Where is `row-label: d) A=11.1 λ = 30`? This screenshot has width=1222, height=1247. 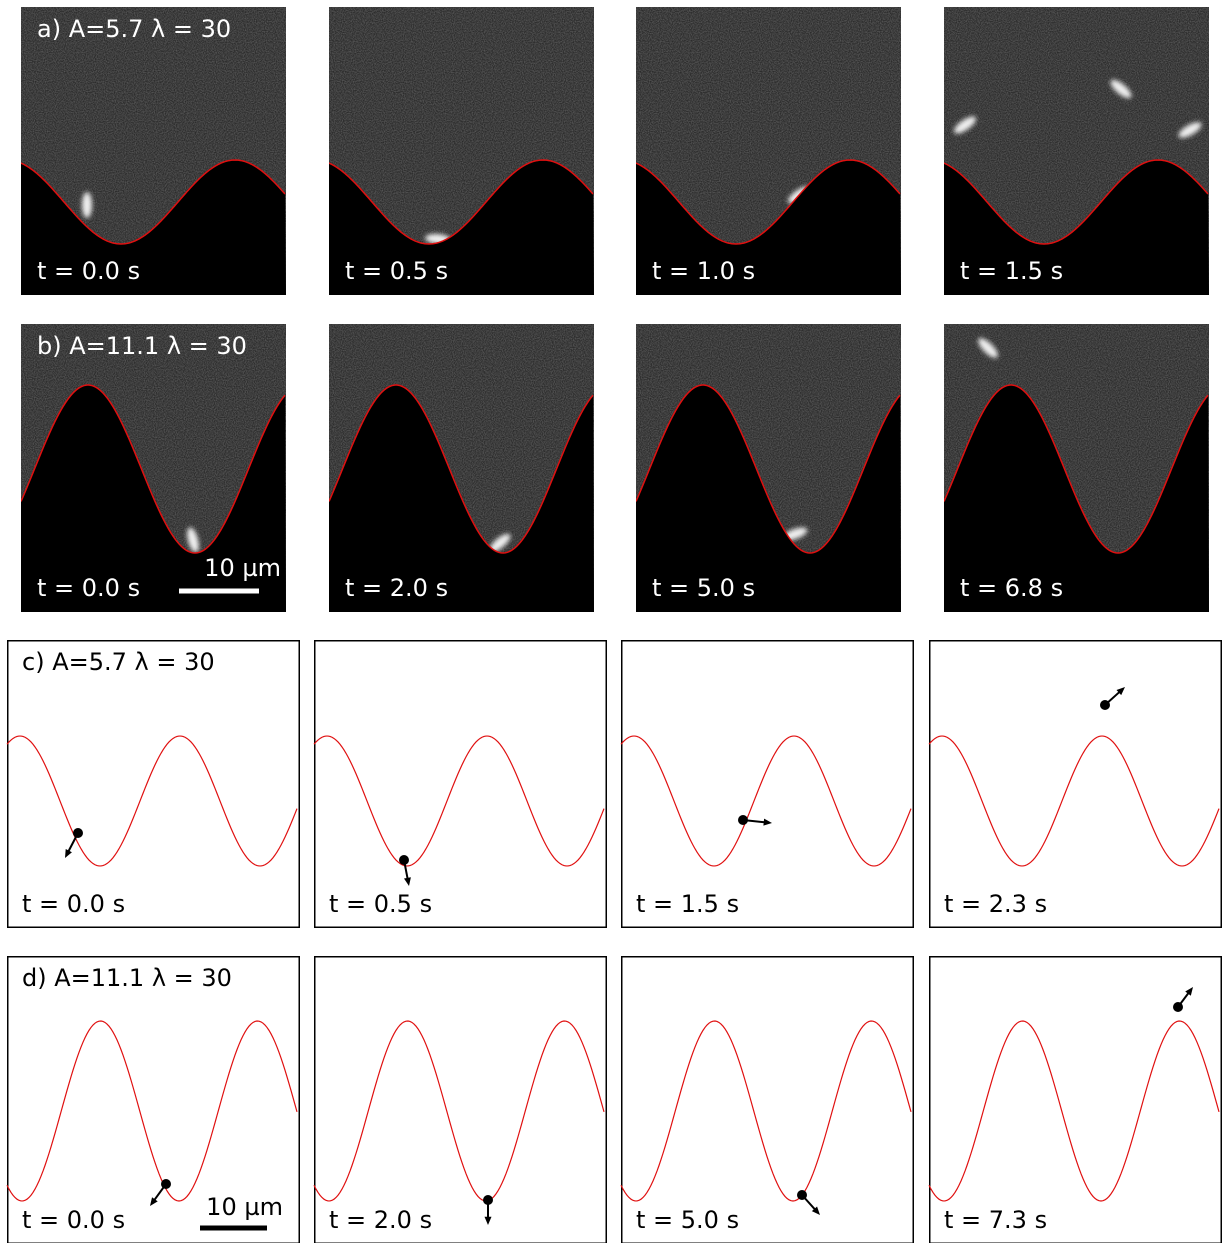
row-label: d) A=11.1 λ = 30 is located at coordinates (127, 978).